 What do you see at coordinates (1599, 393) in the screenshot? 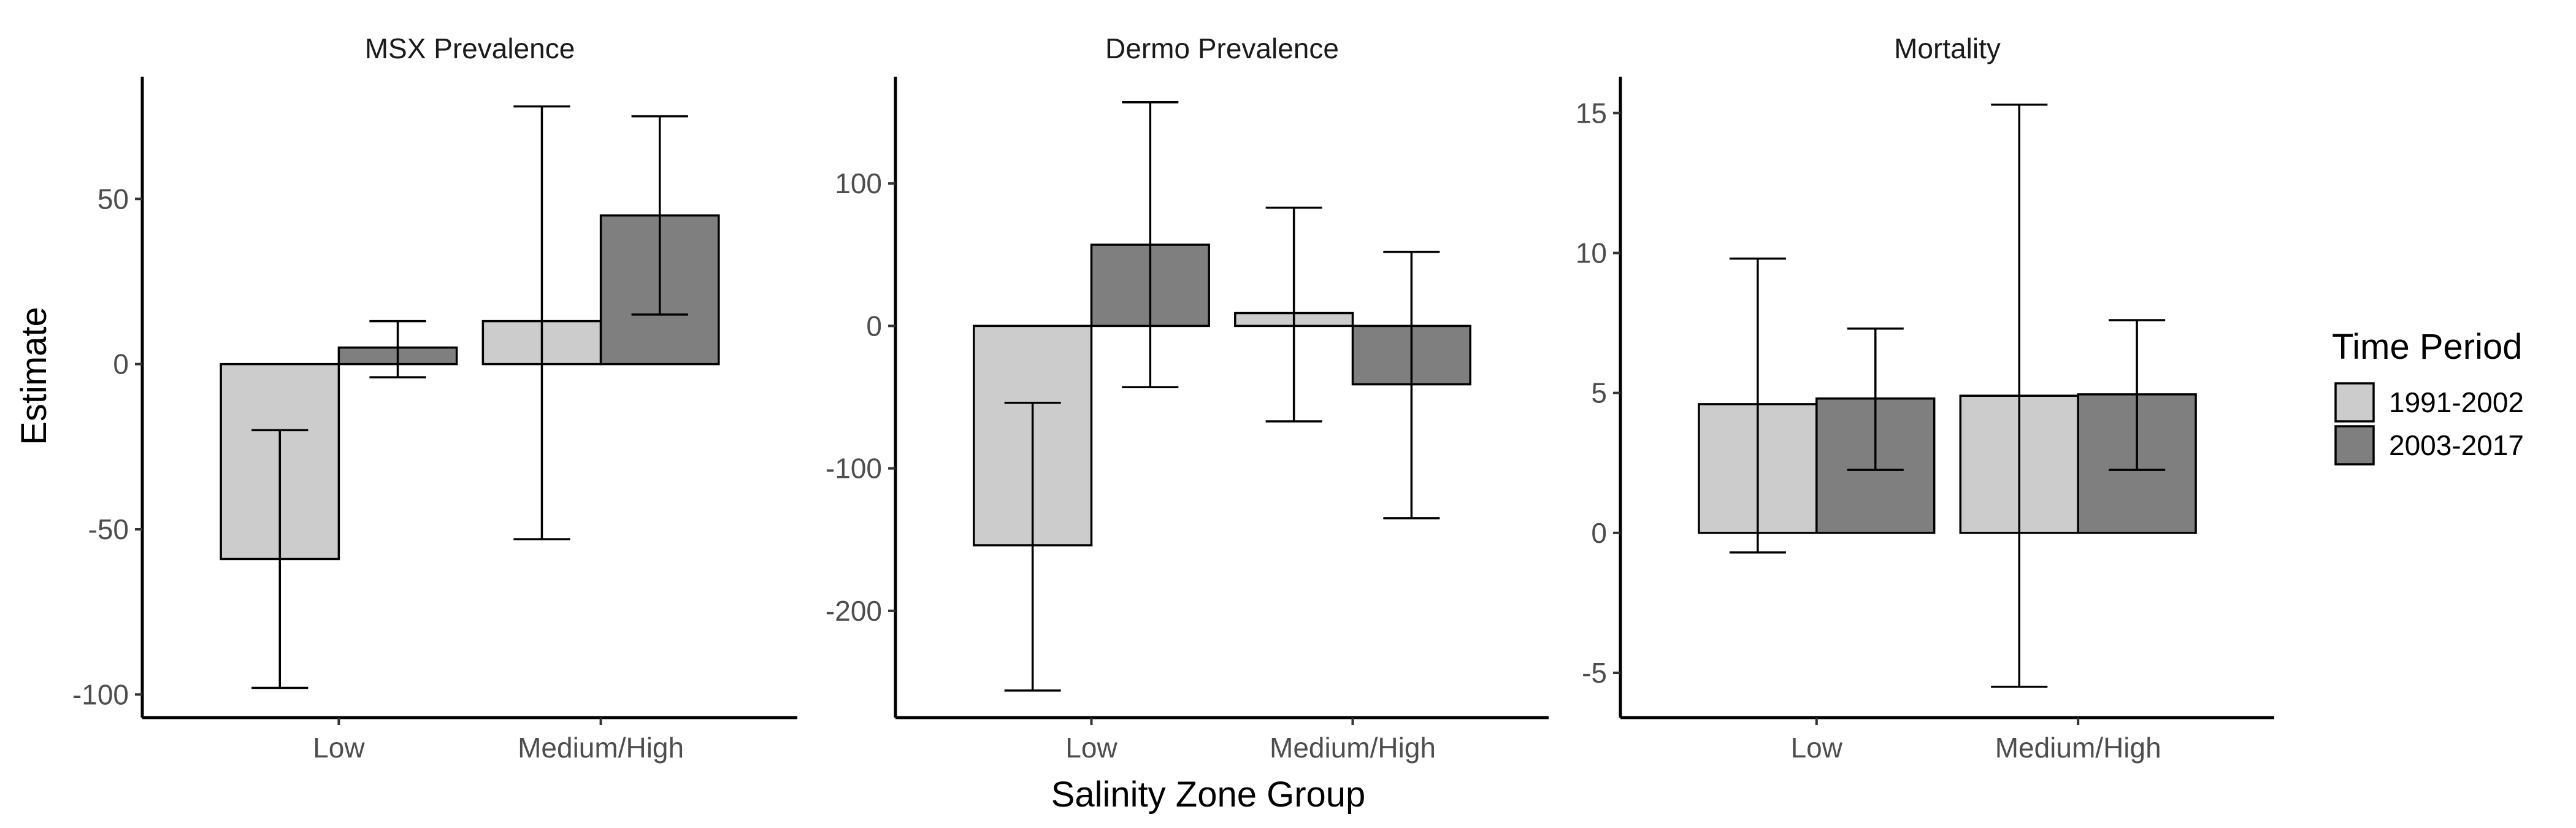
I see `y-tick-label: 5` at bounding box center [1599, 393].